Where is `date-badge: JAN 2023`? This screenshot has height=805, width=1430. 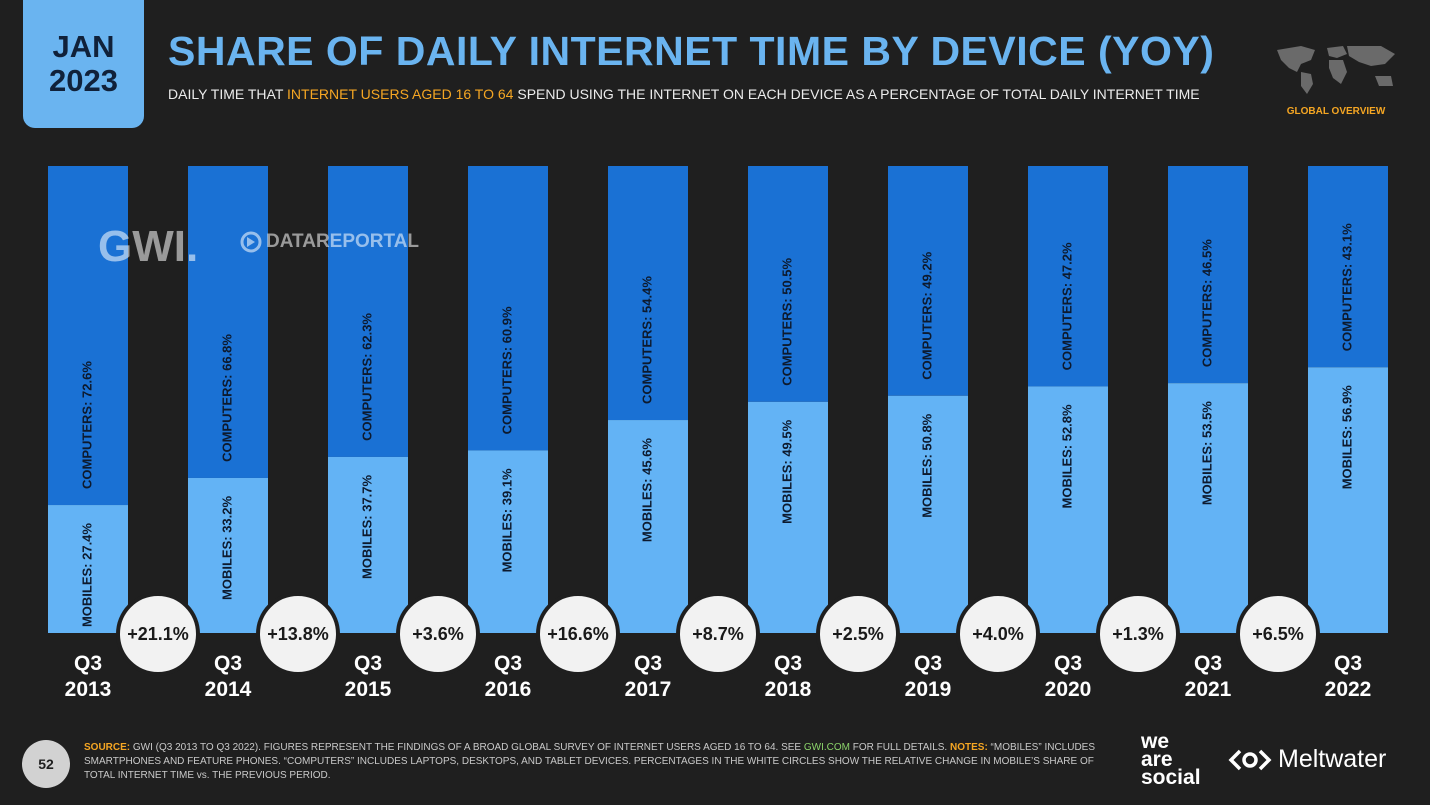
date-badge: JAN 2023 is located at coordinates (83, 64).